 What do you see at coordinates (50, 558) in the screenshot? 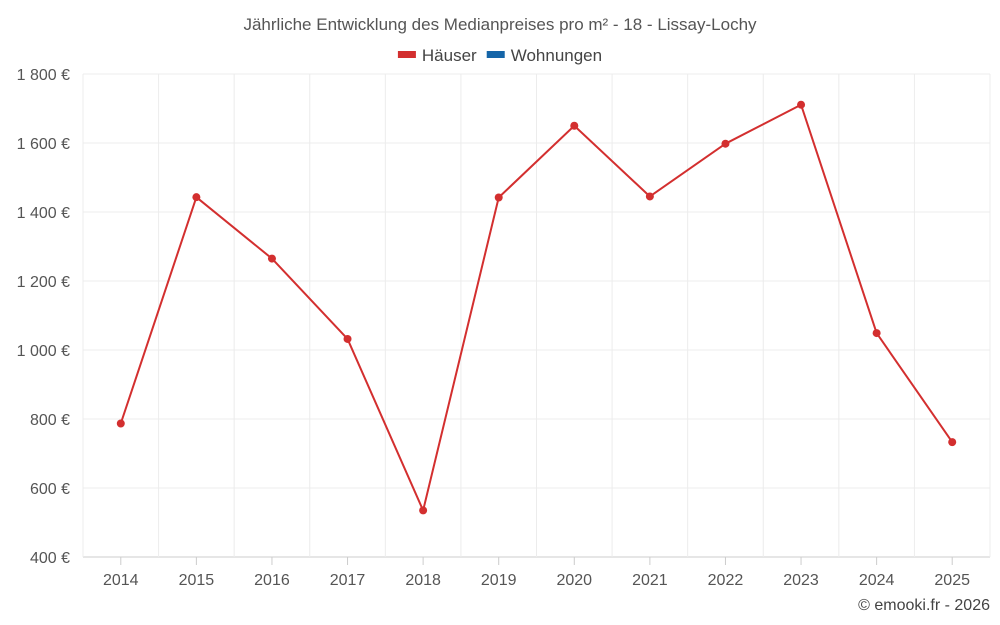
I see `y-tick-label: 400 €` at bounding box center [50, 558].